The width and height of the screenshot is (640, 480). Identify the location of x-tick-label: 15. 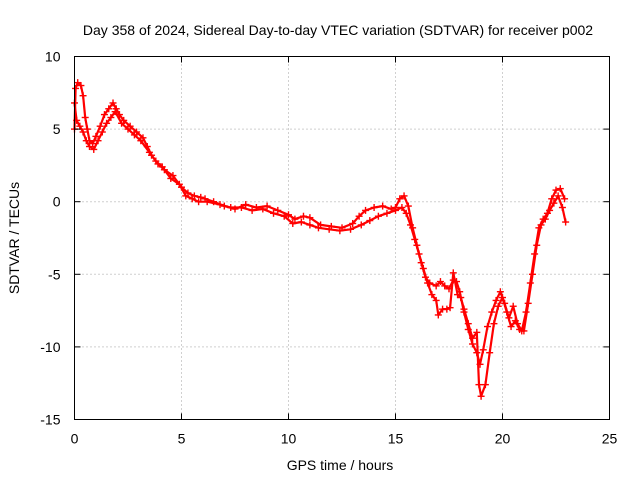
(396, 439).